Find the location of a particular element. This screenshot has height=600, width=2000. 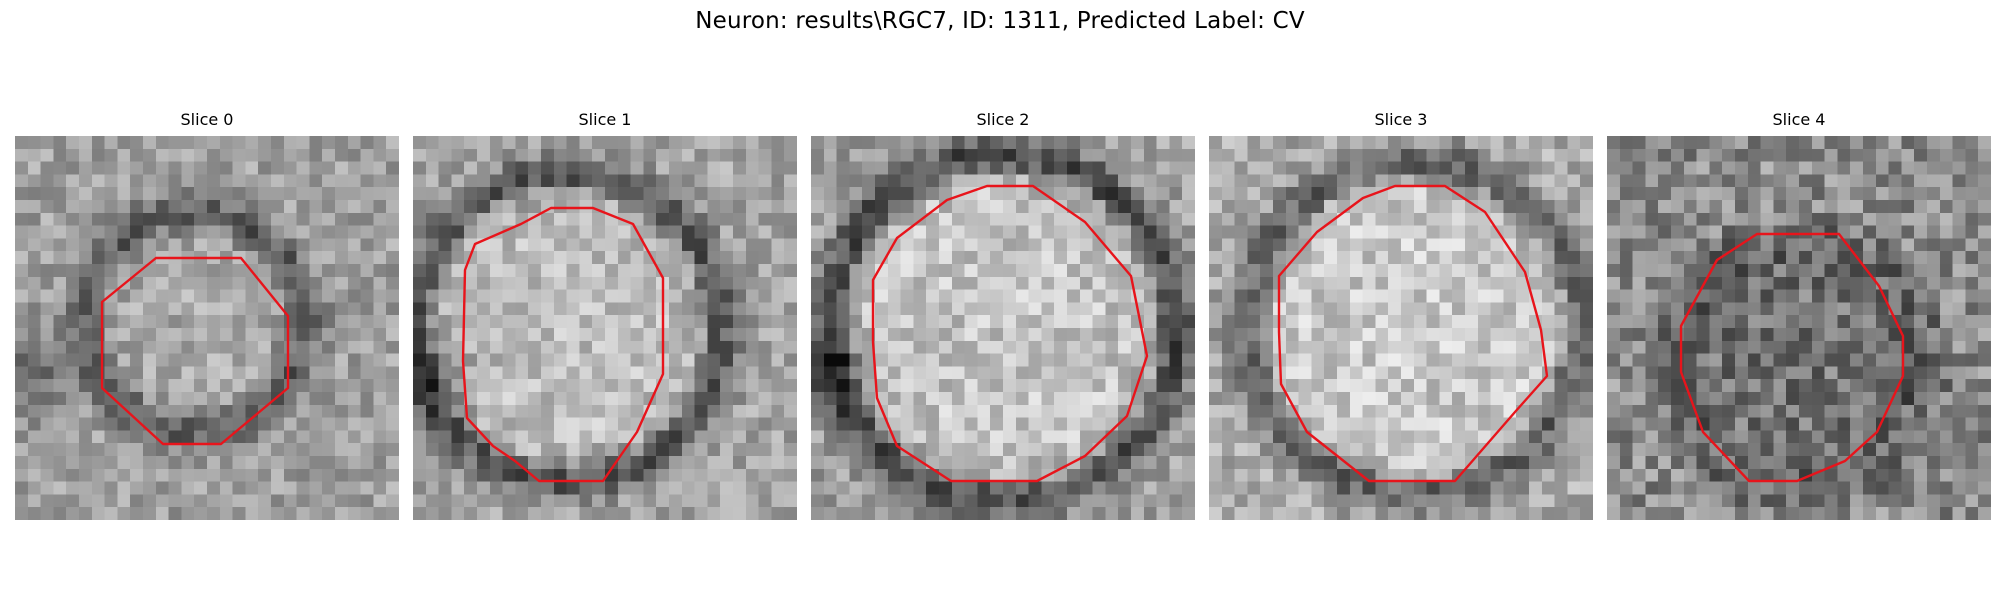

slice-panel-2: Slice 2 is located at coordinates (1003, 314).